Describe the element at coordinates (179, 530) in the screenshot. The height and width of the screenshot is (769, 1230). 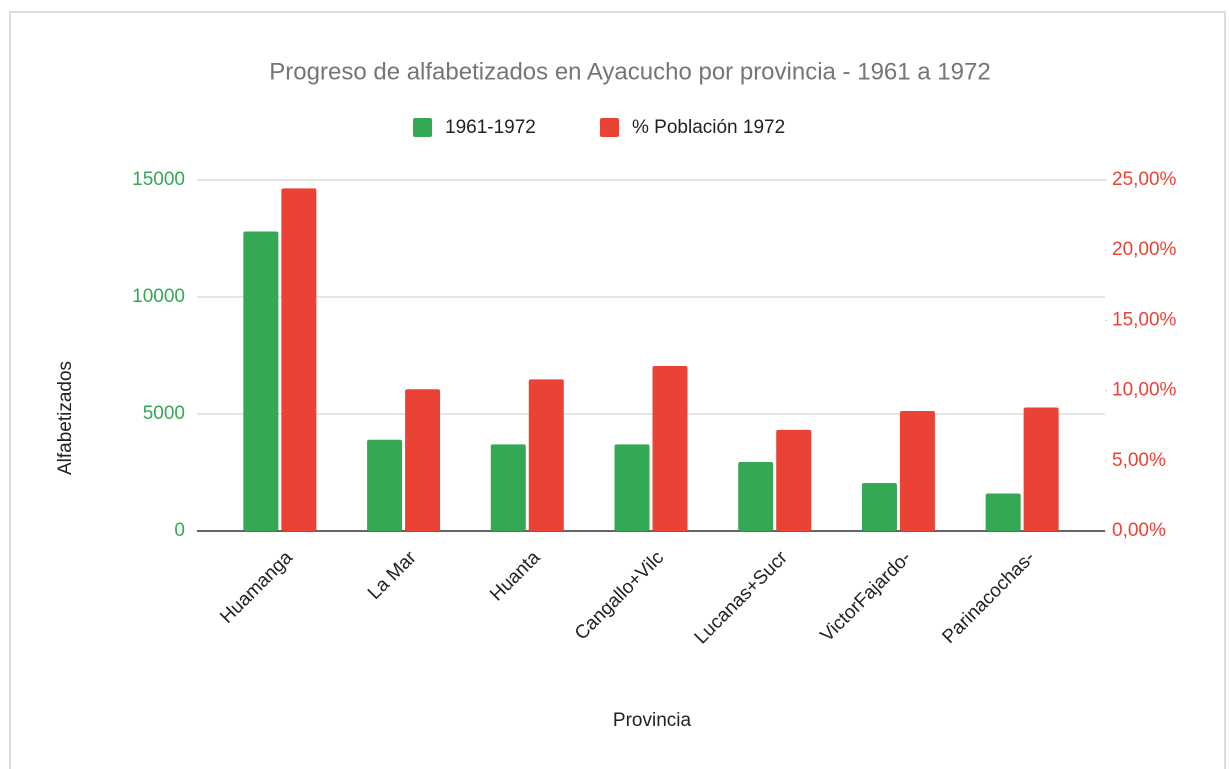
I see `y-tick-label: 0` at that location.